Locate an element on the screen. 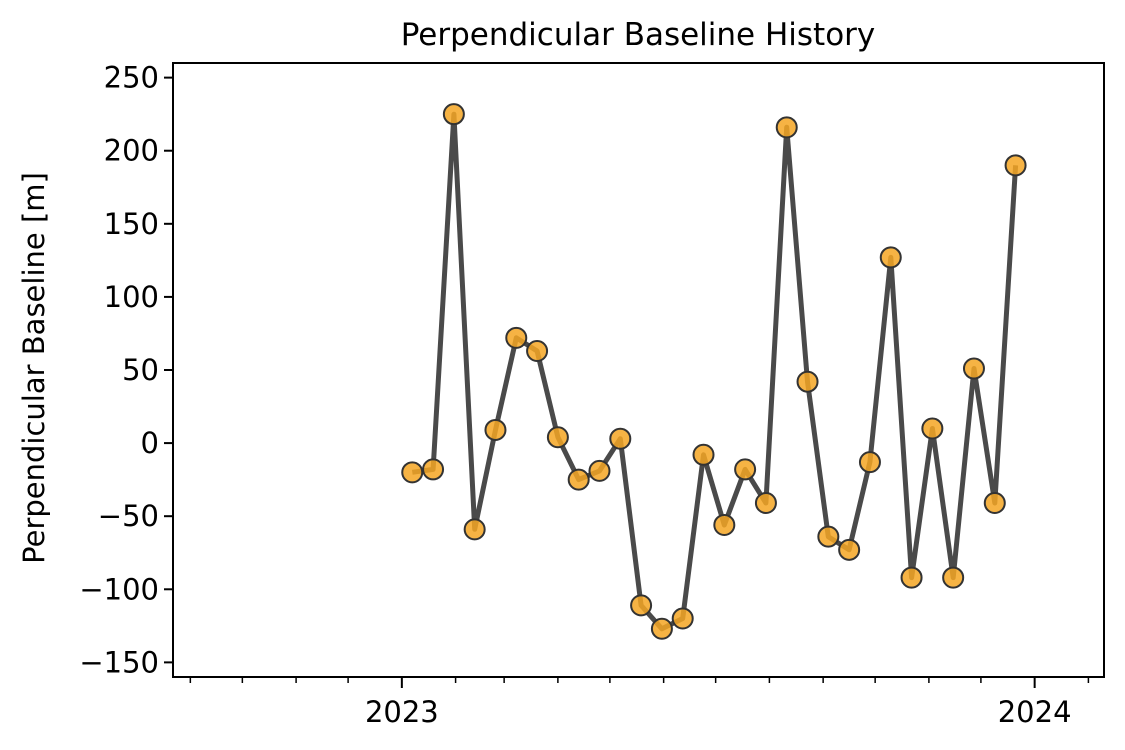 The width and height of the screenshot is (1125, 750). y-axis-label: Perpendicular Baseline [m] is located at coordinates (34, 368).